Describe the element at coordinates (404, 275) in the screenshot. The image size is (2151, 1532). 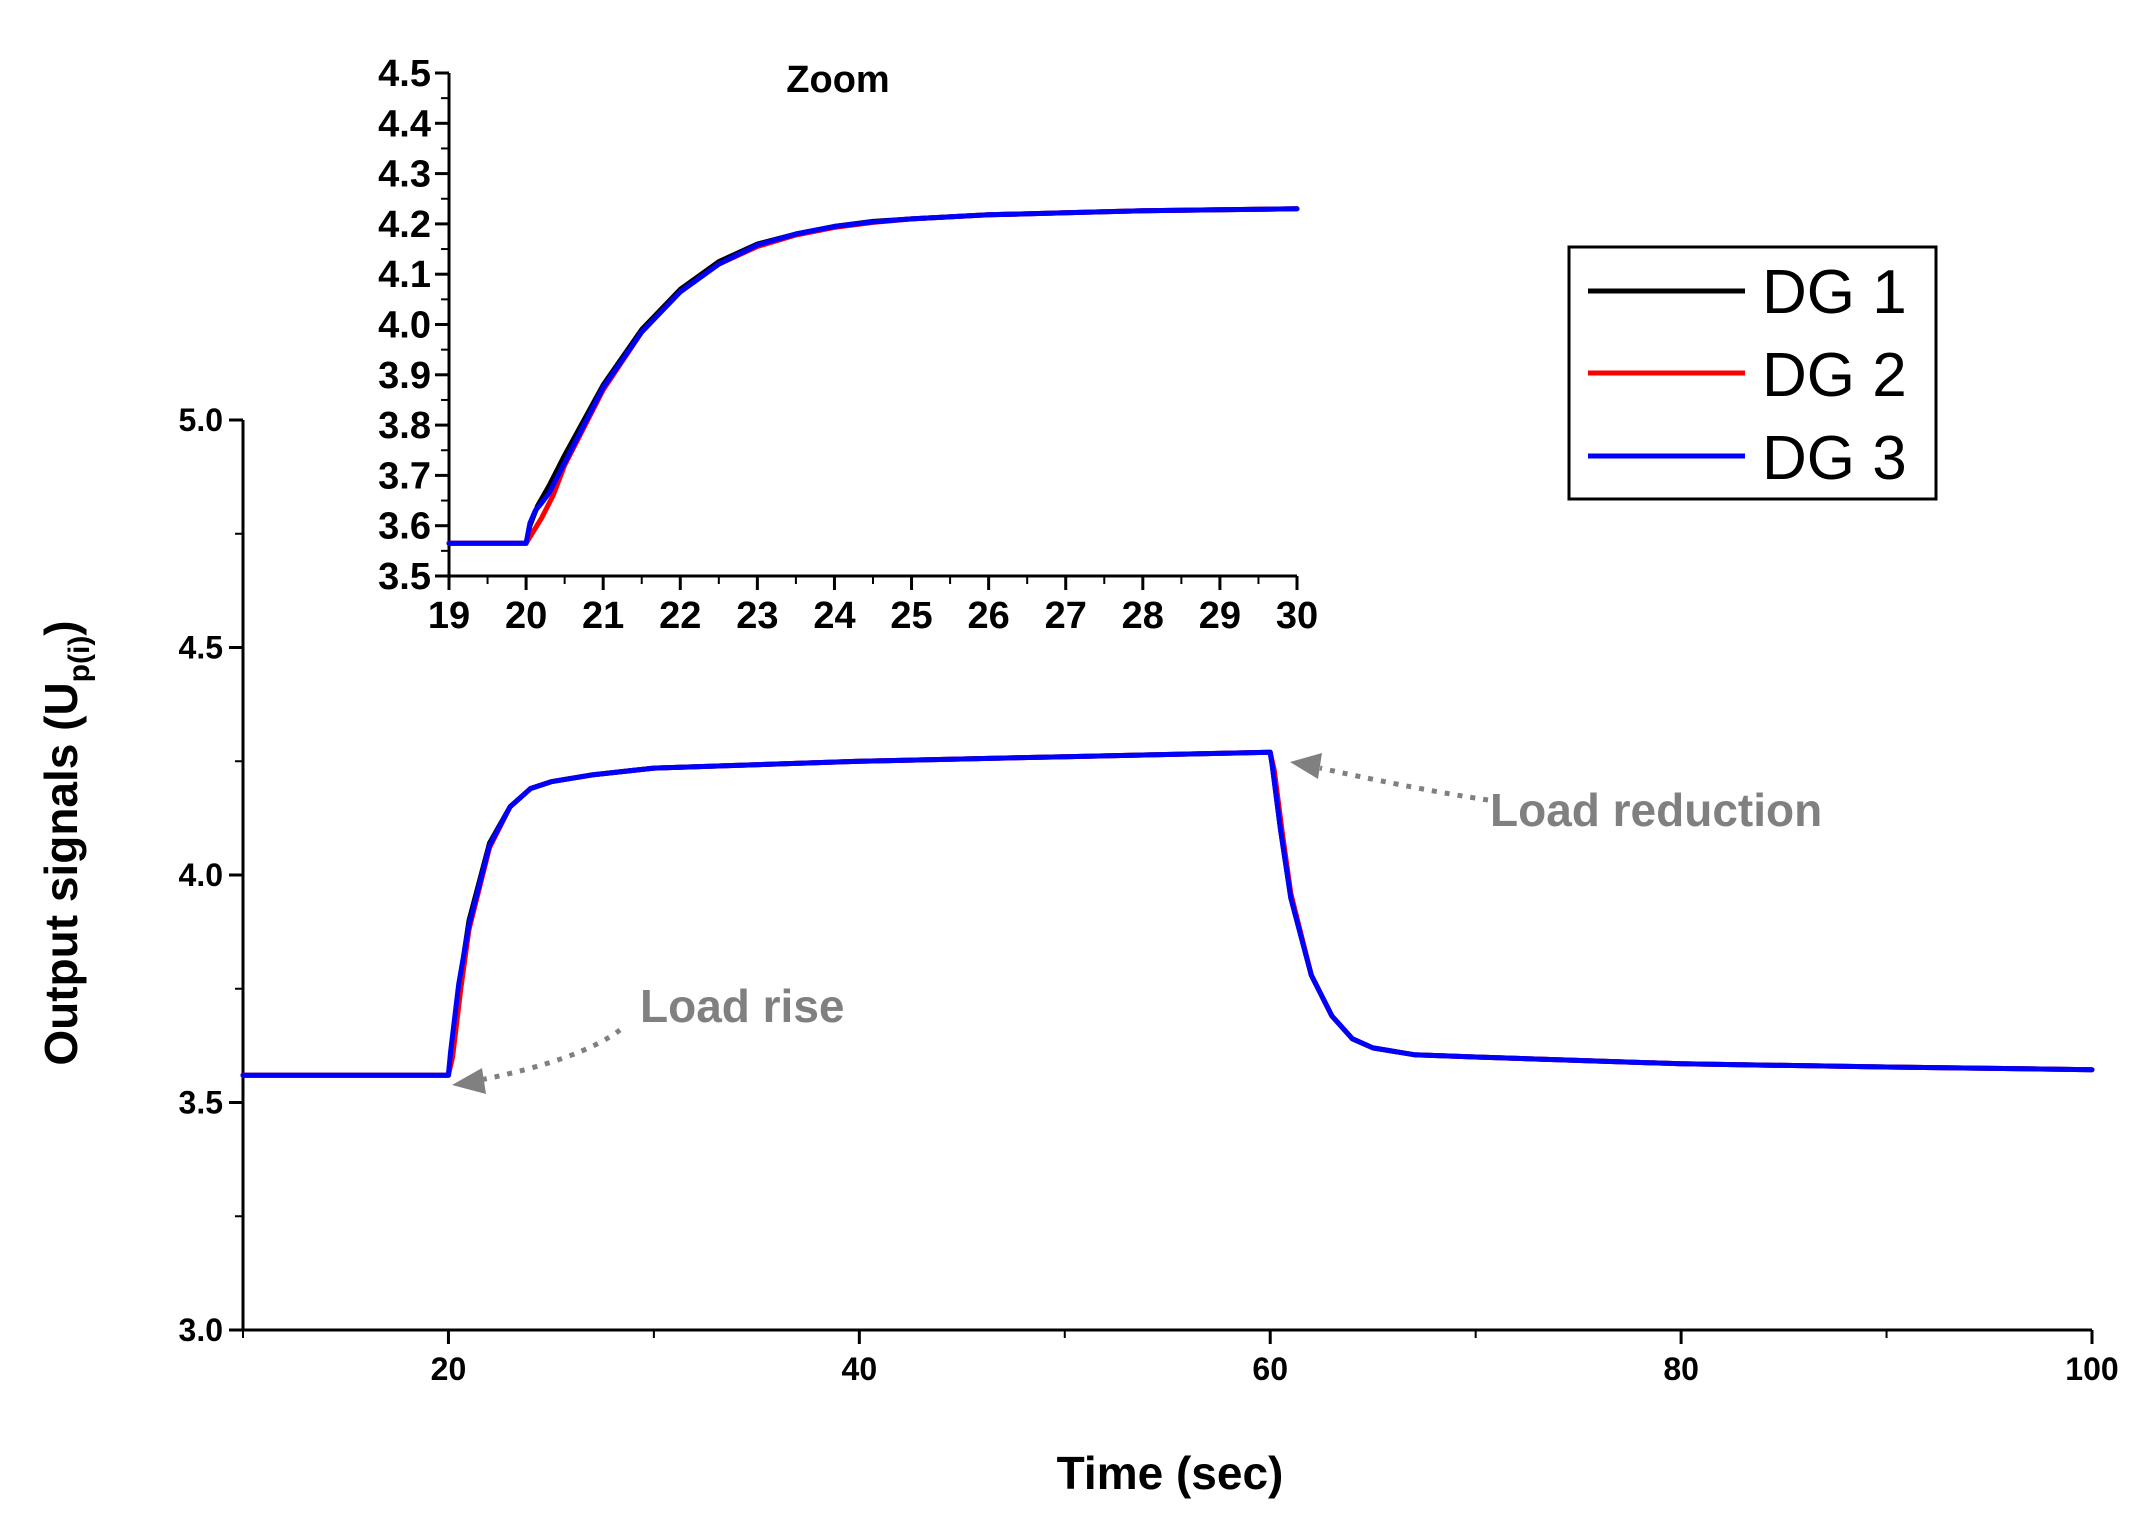
I see `inset-y-tick-label: 4.1` at that location.